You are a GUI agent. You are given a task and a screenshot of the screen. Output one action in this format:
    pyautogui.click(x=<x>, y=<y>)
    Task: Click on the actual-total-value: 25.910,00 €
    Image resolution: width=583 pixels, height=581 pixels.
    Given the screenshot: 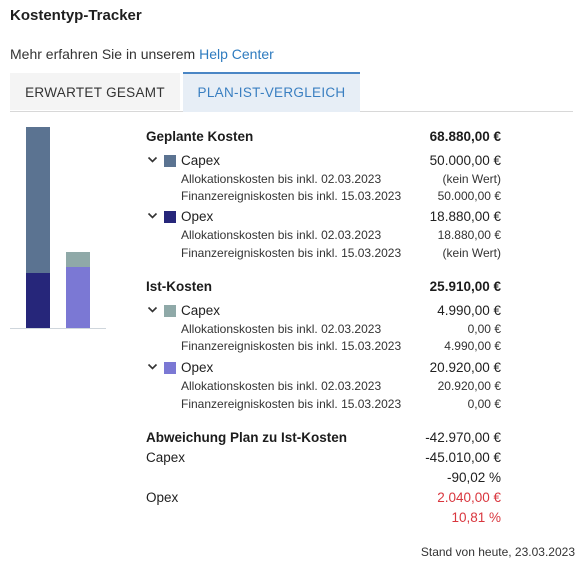 What is the action you would take?
    pyautogui.click(x=465, y=286)
    